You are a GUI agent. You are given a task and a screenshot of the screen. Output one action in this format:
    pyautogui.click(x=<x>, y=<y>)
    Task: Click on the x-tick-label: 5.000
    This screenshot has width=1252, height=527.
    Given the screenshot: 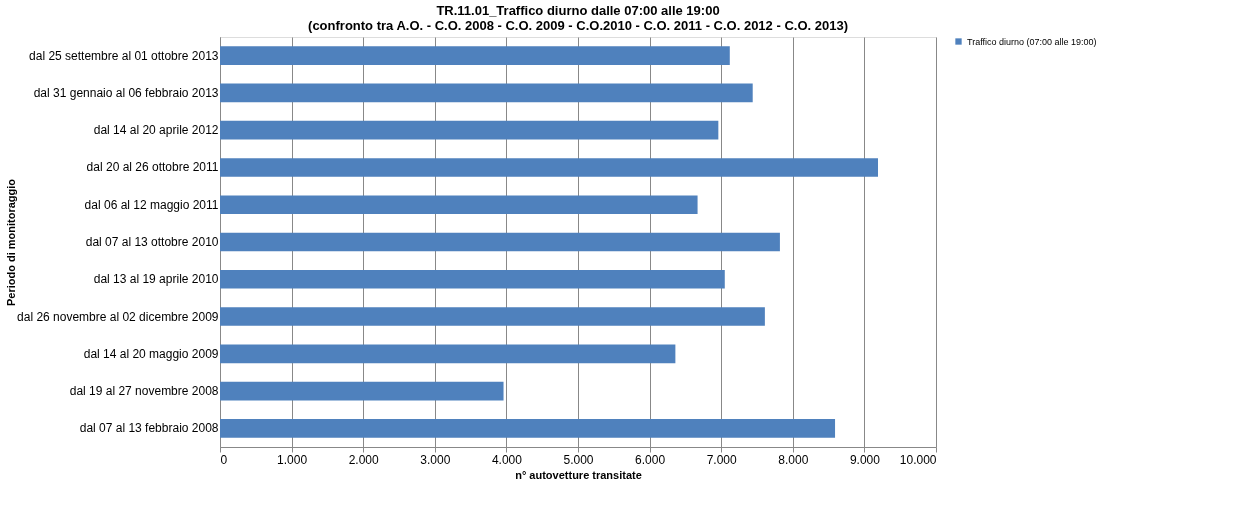 What is the action you would take?
    pyautogui.click(x=578, y=459)
    